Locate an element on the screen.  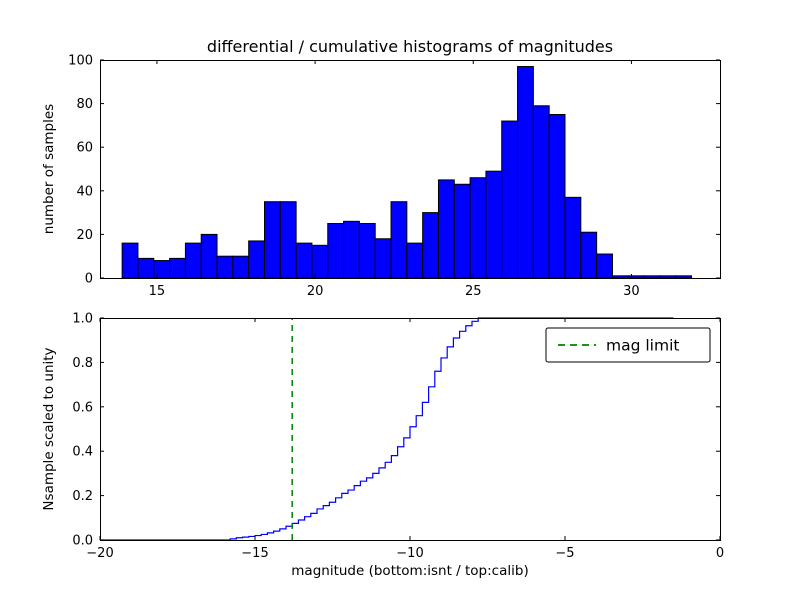
y-tick-label: 60 is located at coordinates (84, 148).